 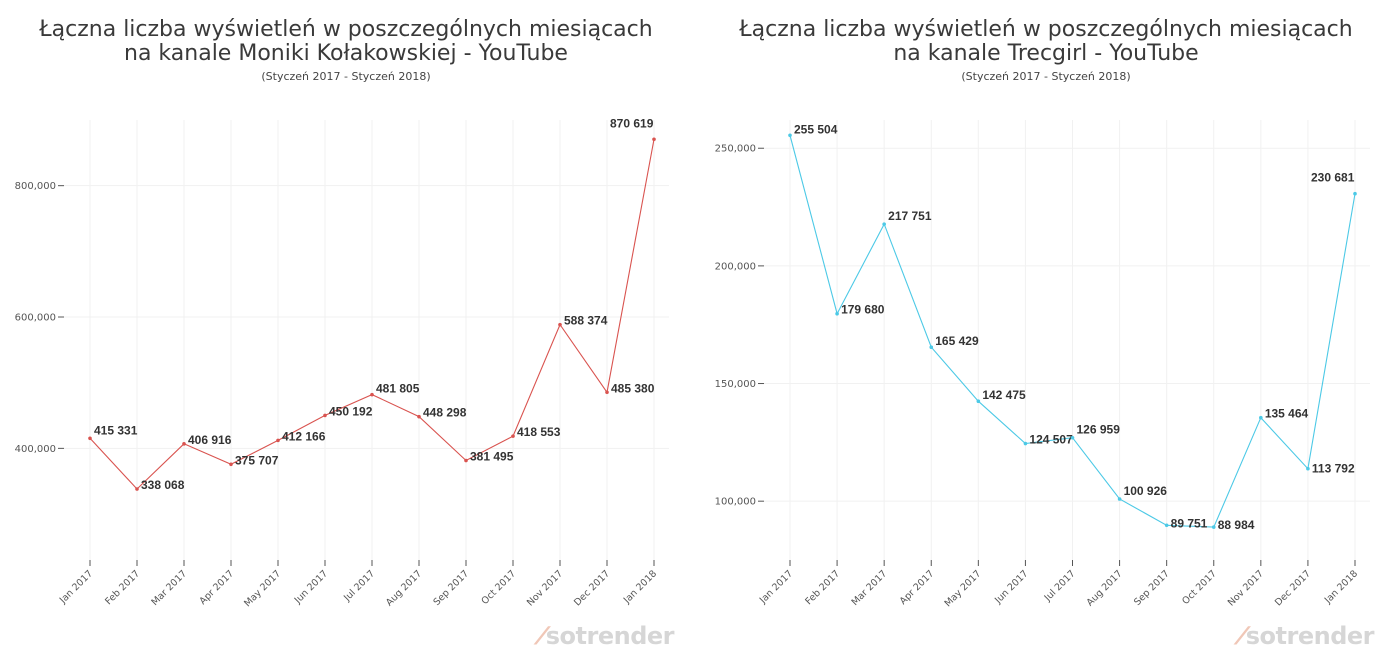 I want to click on y-tick-label: 800,000, so click(x=35, y=186).